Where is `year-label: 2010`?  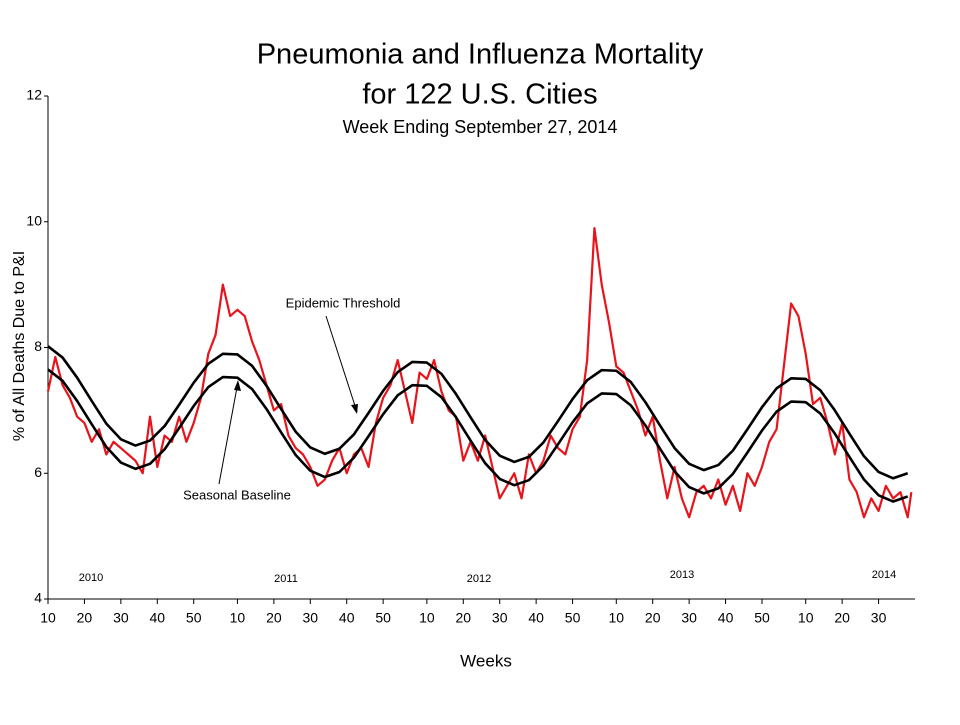
year-label: 2010 is located at coordinates (91, 578).